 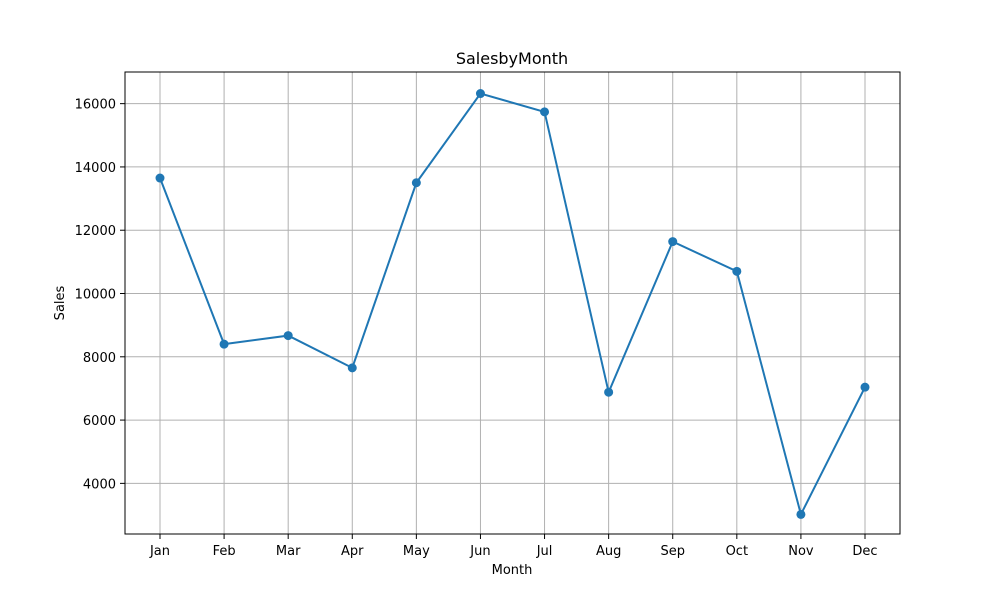 What do you see at coordinates (609, 392) in the screenshot?
I see `data-point-aug` at bounding box center [609, 392].